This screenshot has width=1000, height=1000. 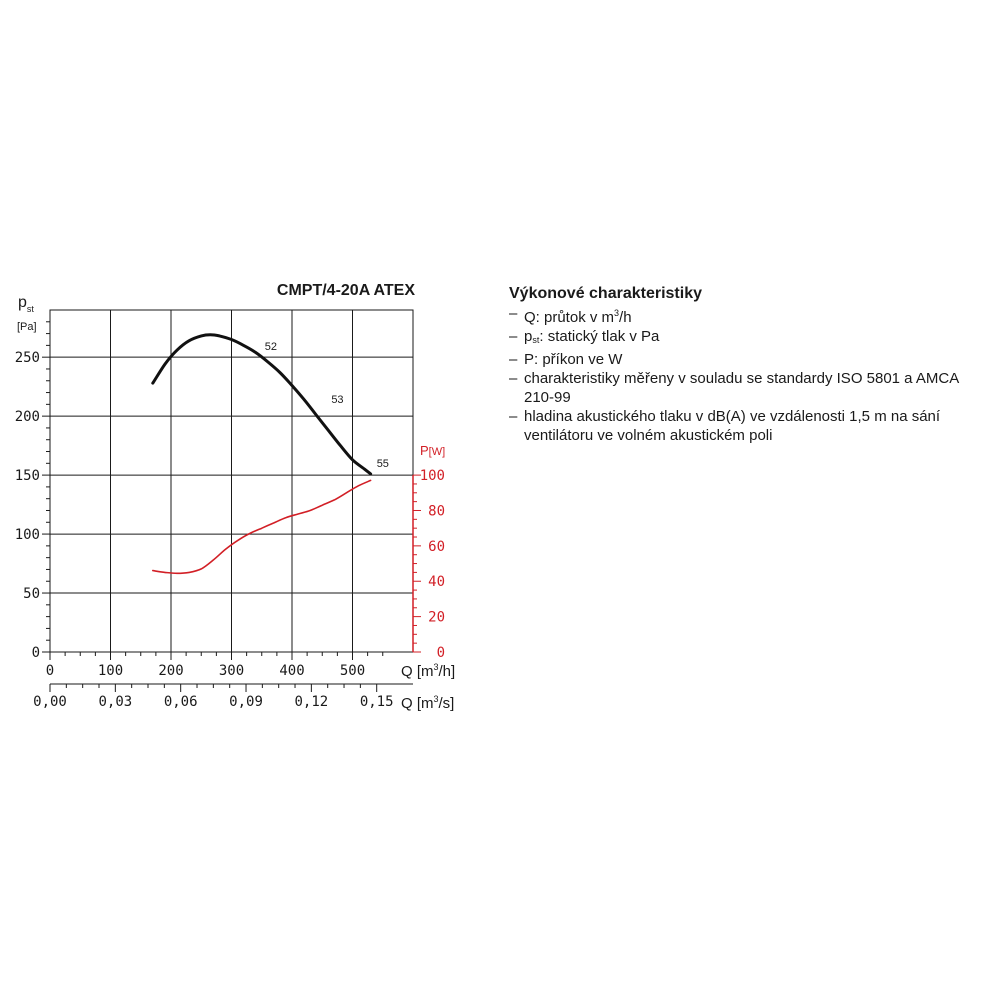 I want to click on legend-item-text: P: příkon ve W, so click(x=573, y=359).